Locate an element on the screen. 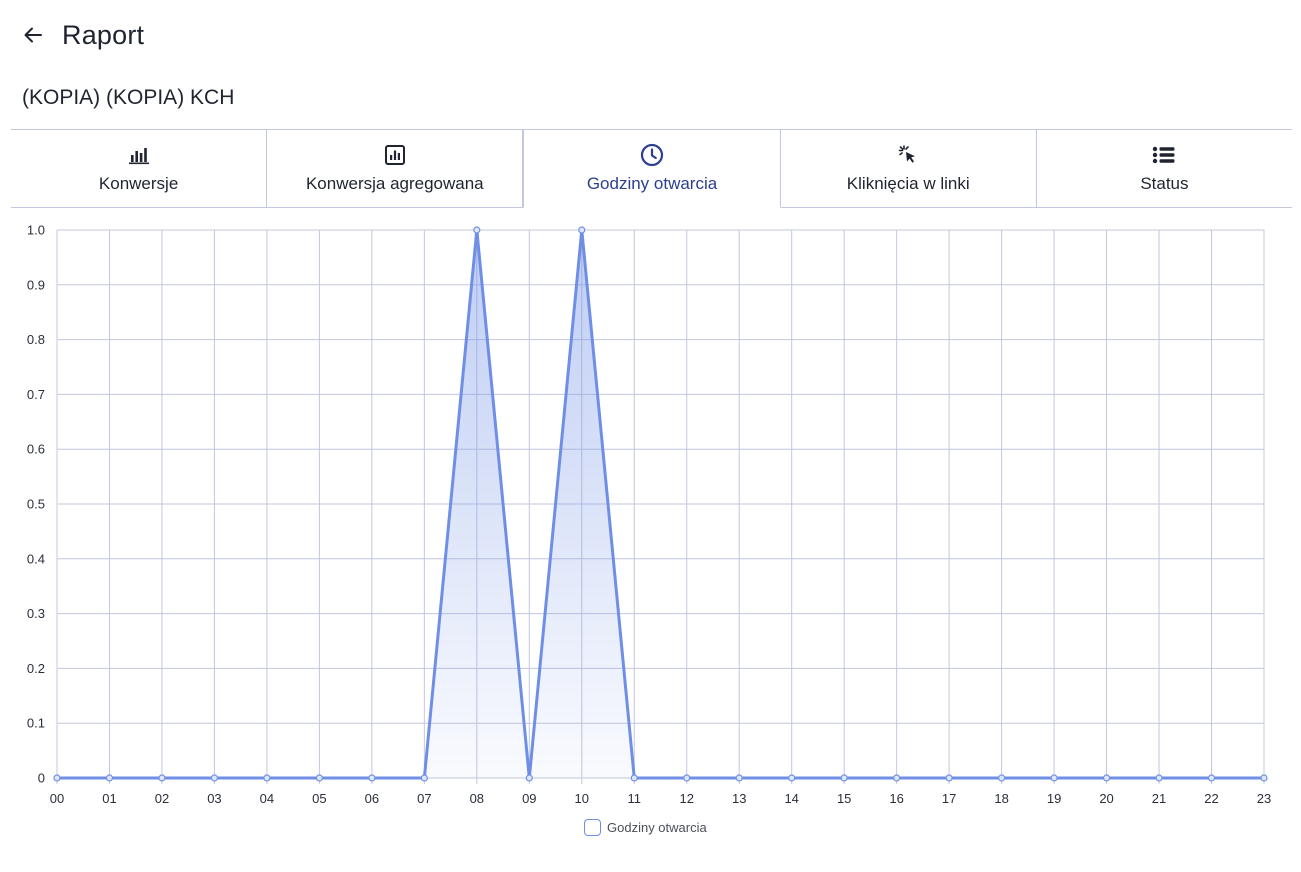 This screenshot has height=872, width=1301. page-title: Raport is located at coordinates (103, 34).